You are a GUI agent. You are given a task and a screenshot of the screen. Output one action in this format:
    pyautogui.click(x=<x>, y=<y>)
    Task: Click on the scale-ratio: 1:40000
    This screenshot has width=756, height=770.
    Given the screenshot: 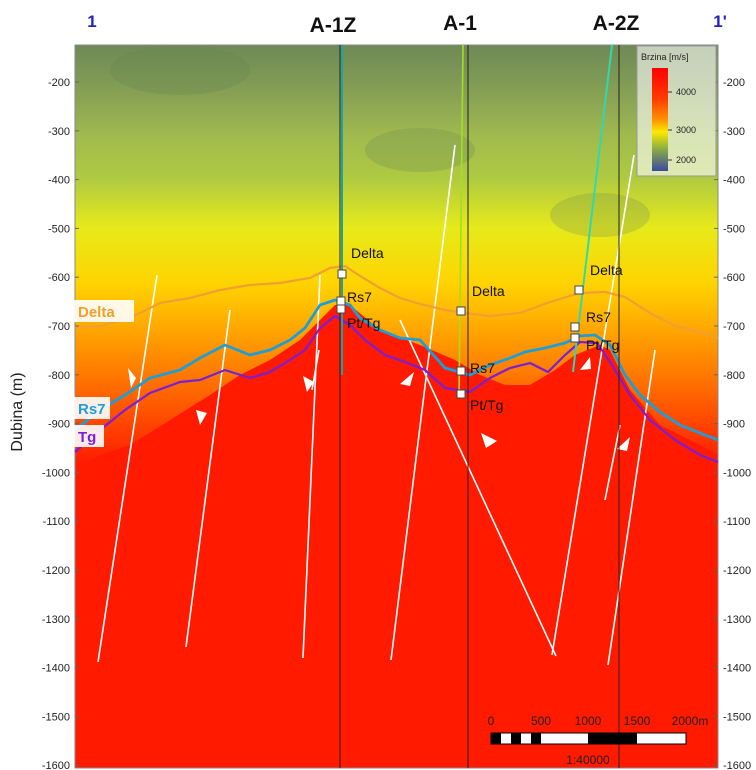 What is the action you would take?
    pyautogui.click(x=588, y=760)
    